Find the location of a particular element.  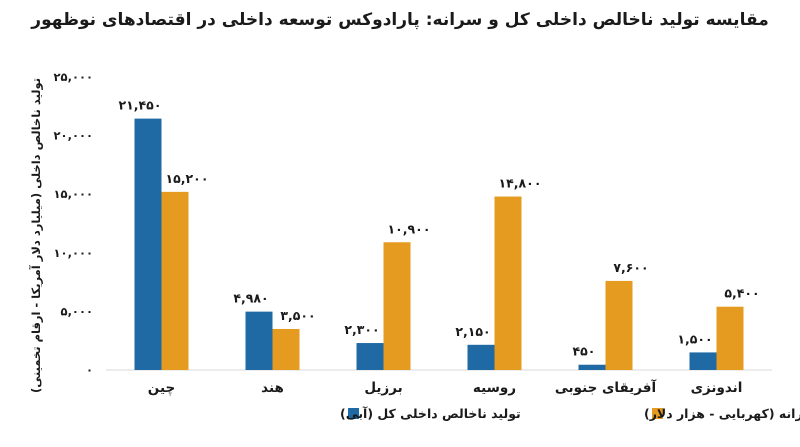

x-tick-label: چین is located at coordinates (161, 388).